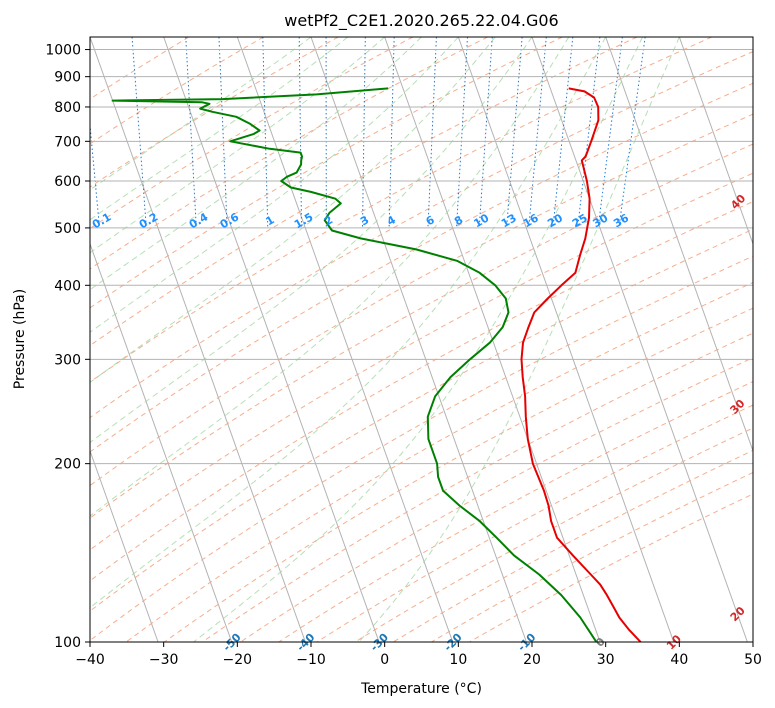  Describe the element at coordinates (67, 78) in the screenshot. I see `y-tick-label: 900` at that location.